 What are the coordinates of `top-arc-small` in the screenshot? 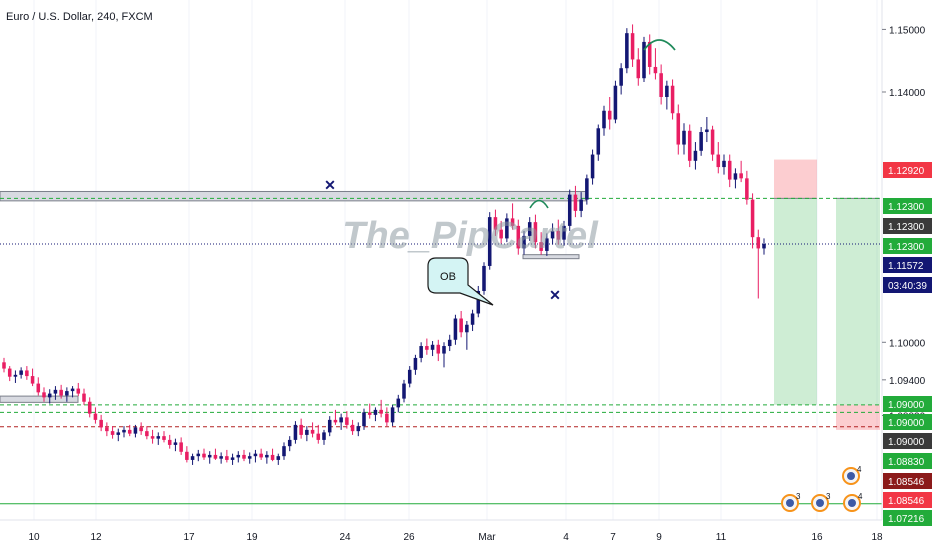 It's located at (539, 204).